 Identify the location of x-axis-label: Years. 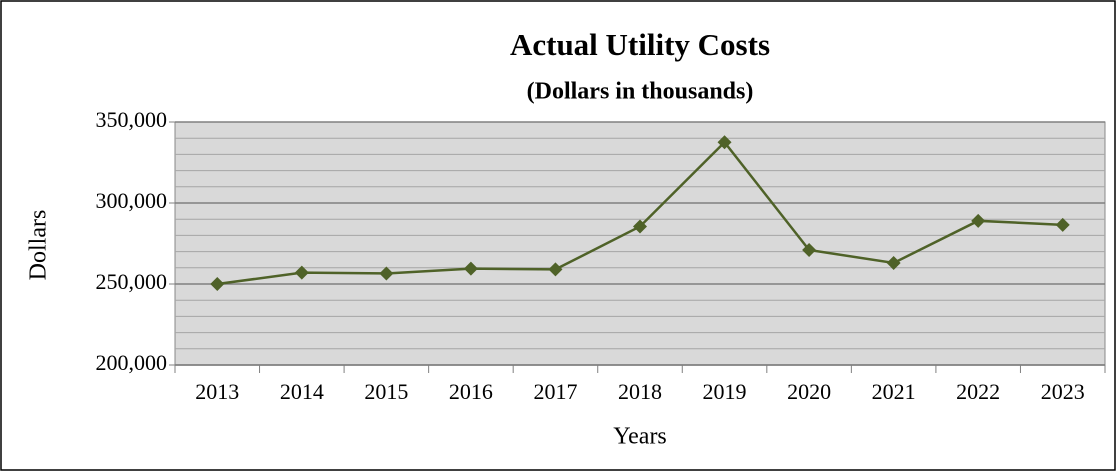
(640, 437).